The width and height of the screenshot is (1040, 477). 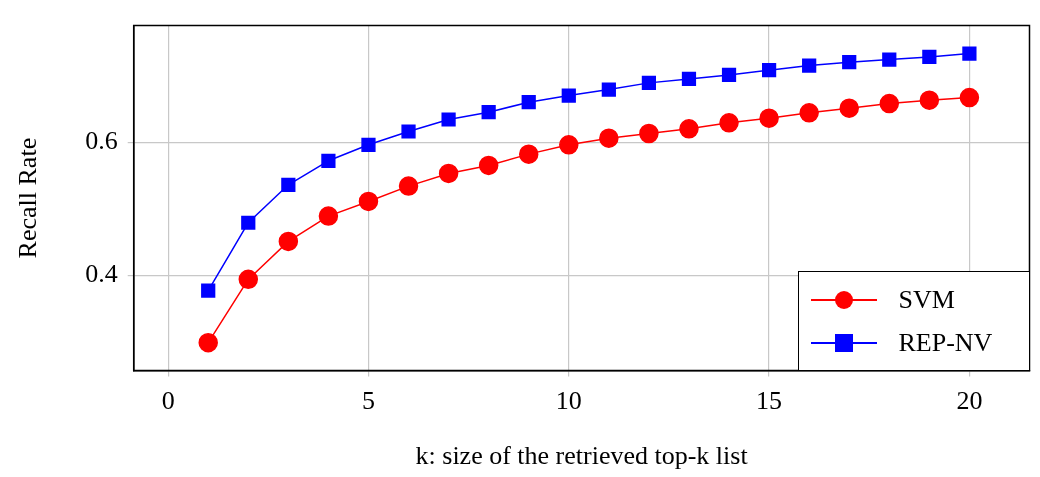 I want to click on x-tick-label: 0, so click(x=168, y=401).